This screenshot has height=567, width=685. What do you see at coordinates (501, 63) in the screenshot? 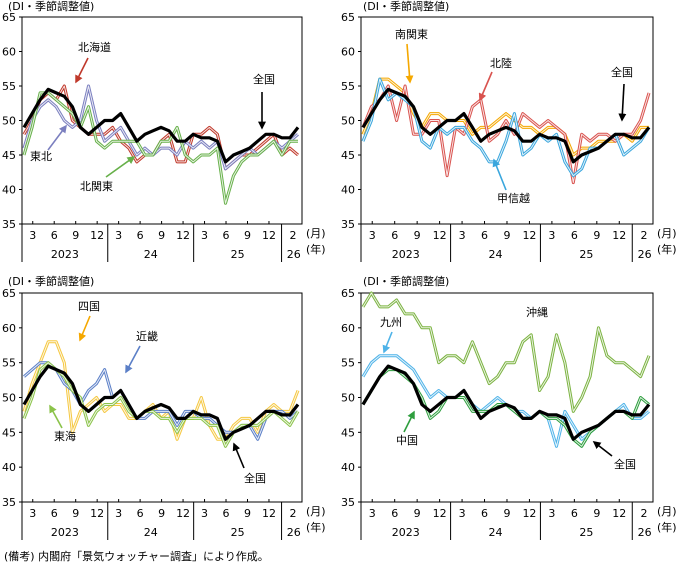
I see `annotation-label: 北陸` at bounding box center [501, 63].